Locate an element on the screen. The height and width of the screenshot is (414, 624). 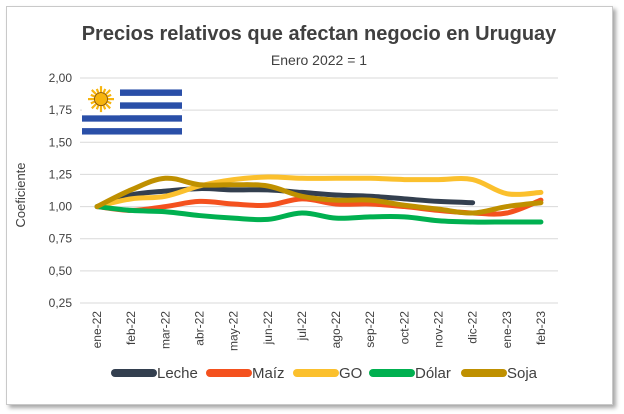
x-tick-label: ene-23 is located at coordinates (507, 330).